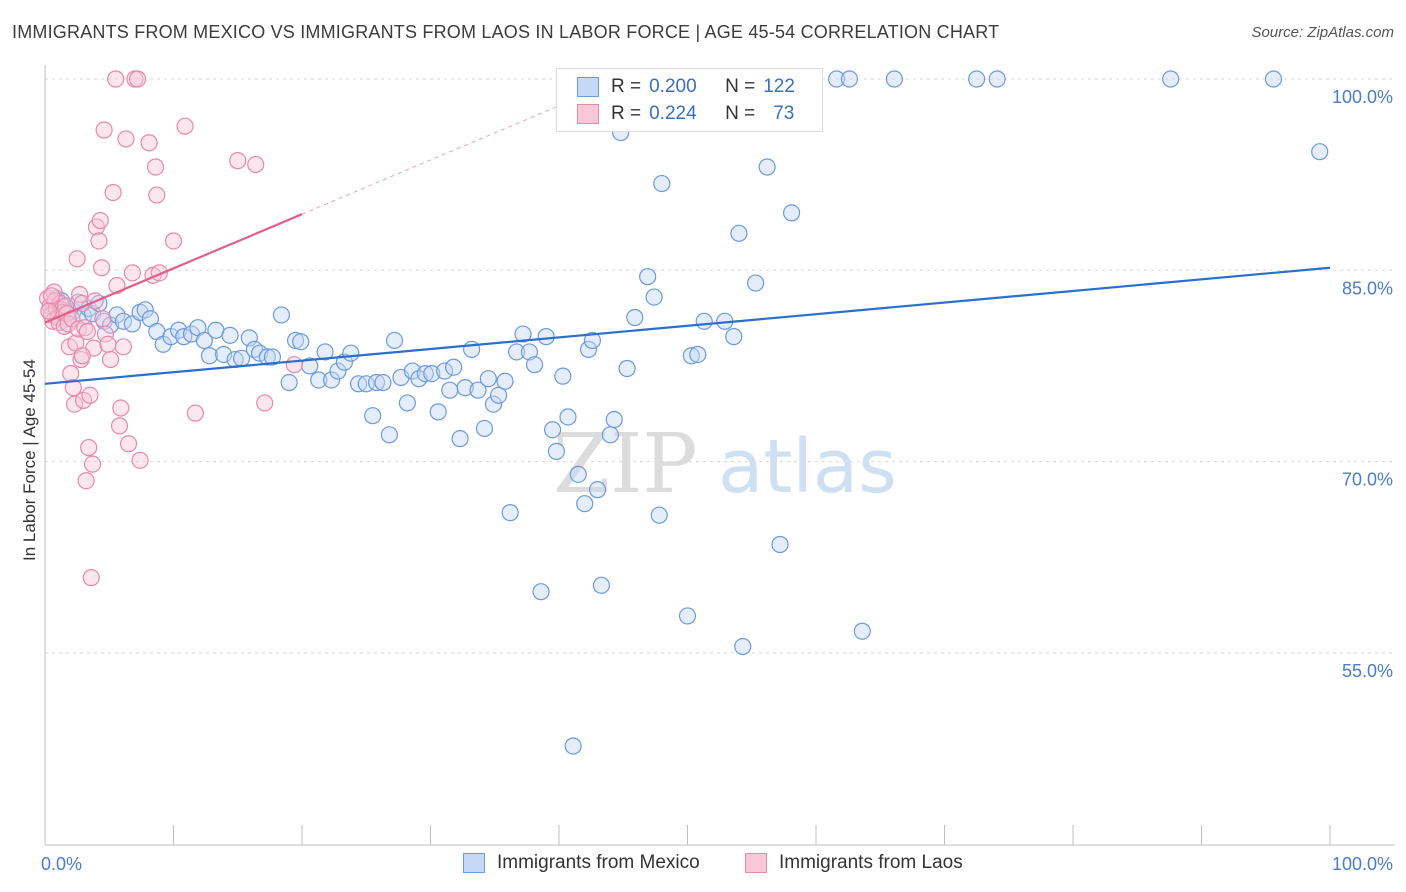  Describe the element at coordinates (779, 86) in the screenshot. I see `n-value-mexico: 122` at that location.